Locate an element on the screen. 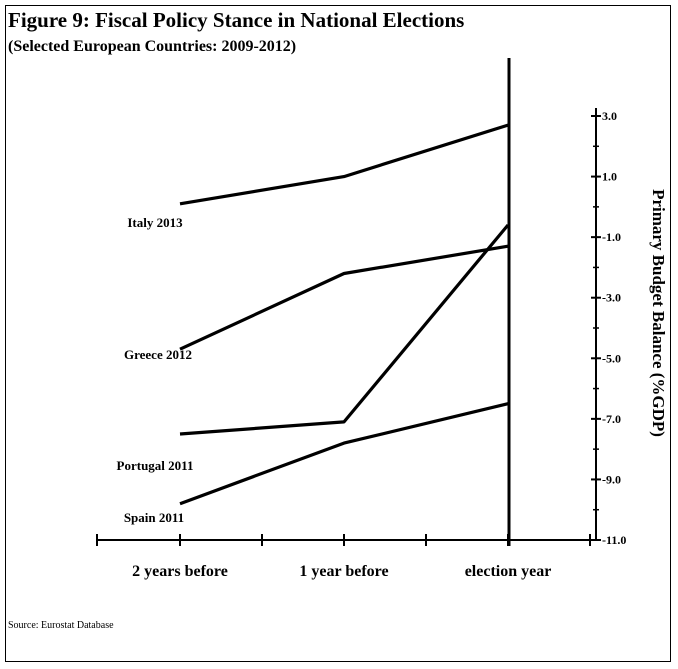 This screenshot has height=669, width=678. series-label: Portugal 2011 is located at coordinates (155, 465).